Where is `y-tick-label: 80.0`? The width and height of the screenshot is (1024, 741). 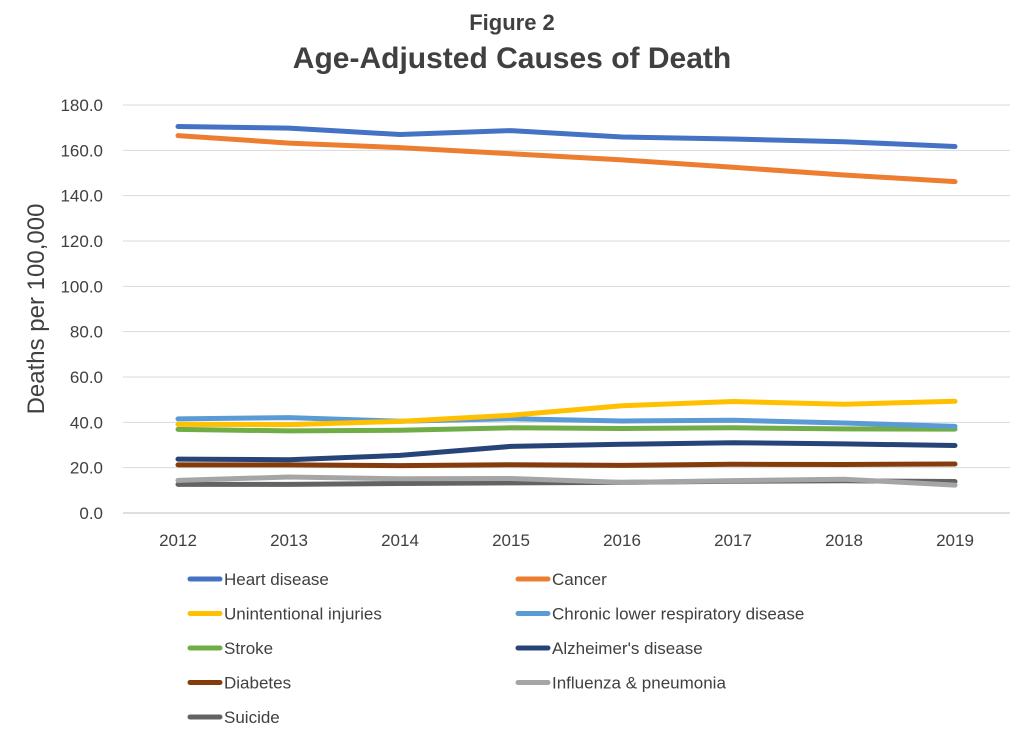
y-tick-label: 80.0 is located at coordinates (86, 332).